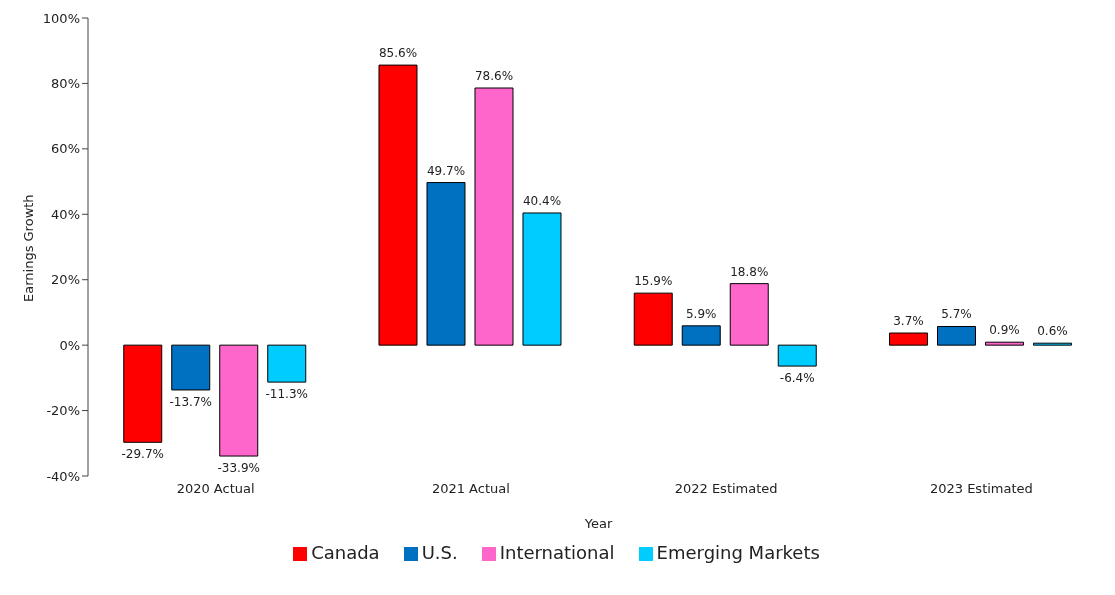 The height and width of the screenshot is (595, 1115). Describe the element at coordinates (63, 411) in the screenshot. I see `y-tick-label: -20%` at that location.